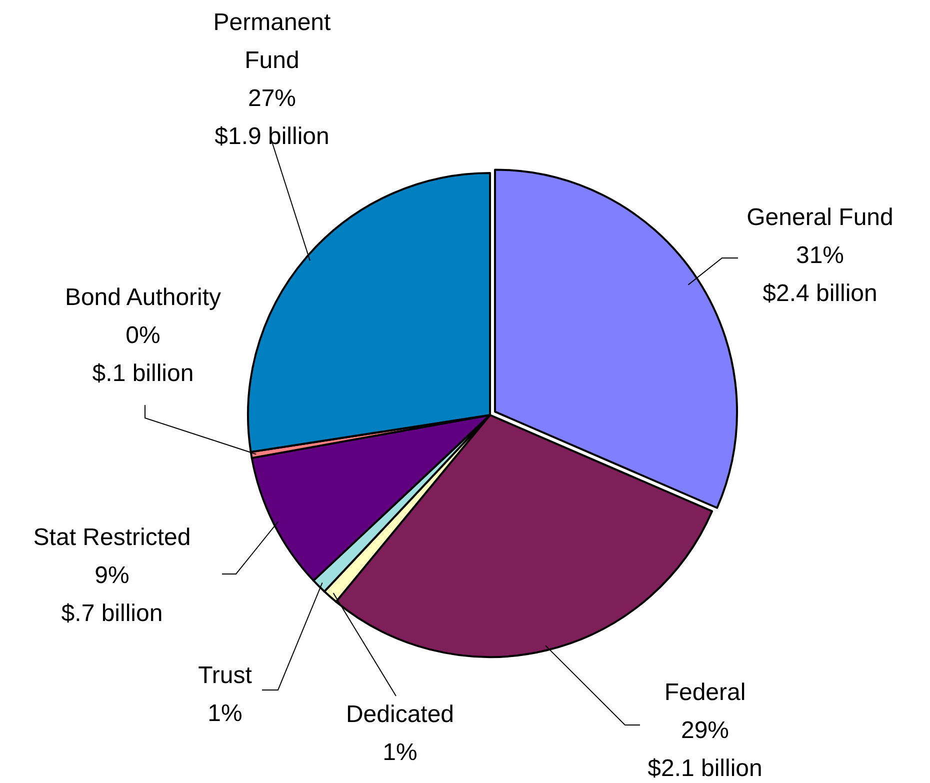  I want to click on slice-label: Federal, so click(705, 692).